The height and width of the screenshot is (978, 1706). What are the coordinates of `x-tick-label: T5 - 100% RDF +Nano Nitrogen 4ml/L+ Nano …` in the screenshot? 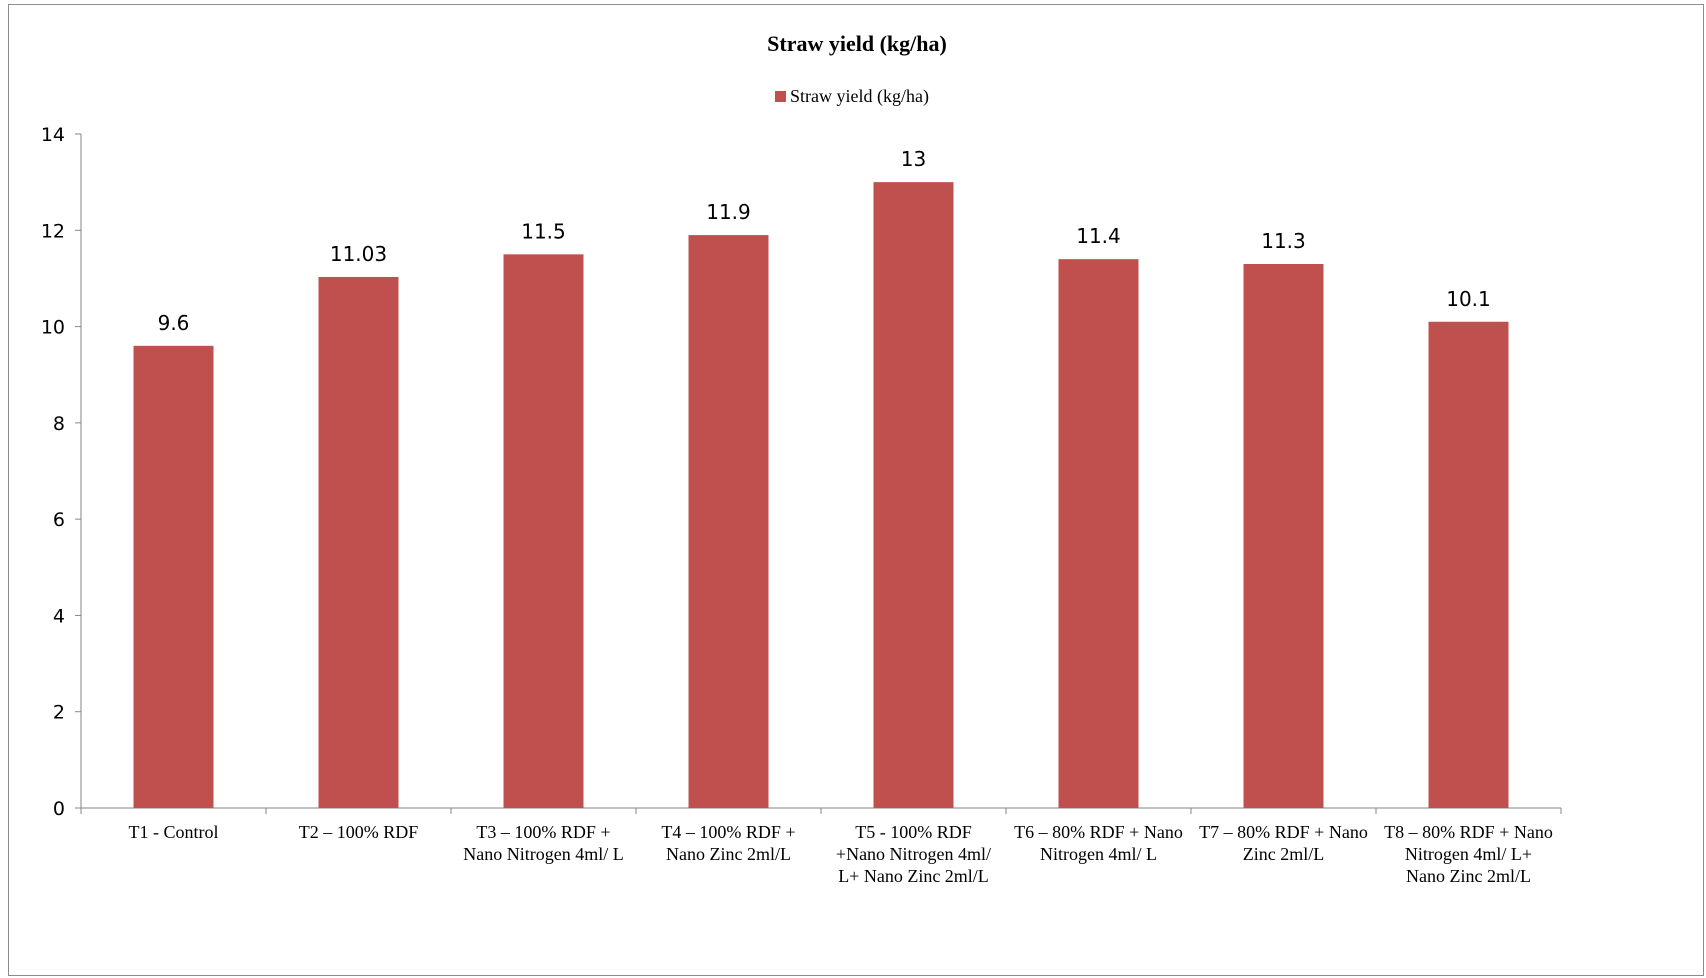 It's located at (913, 854).